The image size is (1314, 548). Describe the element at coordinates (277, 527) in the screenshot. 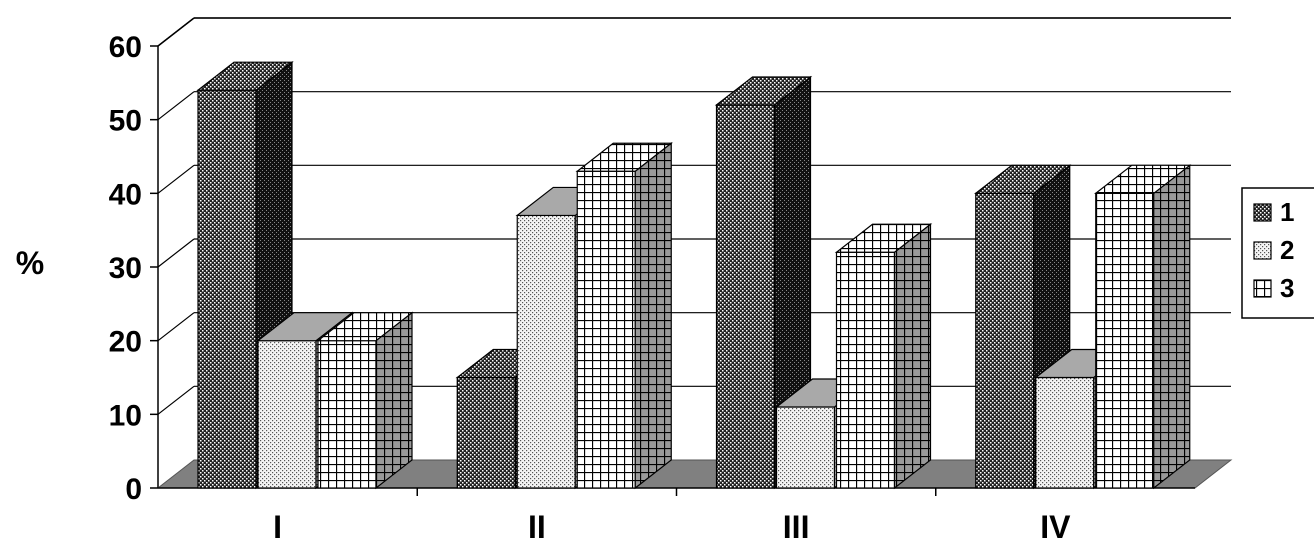

I see `x-tick-label: I` at that location.